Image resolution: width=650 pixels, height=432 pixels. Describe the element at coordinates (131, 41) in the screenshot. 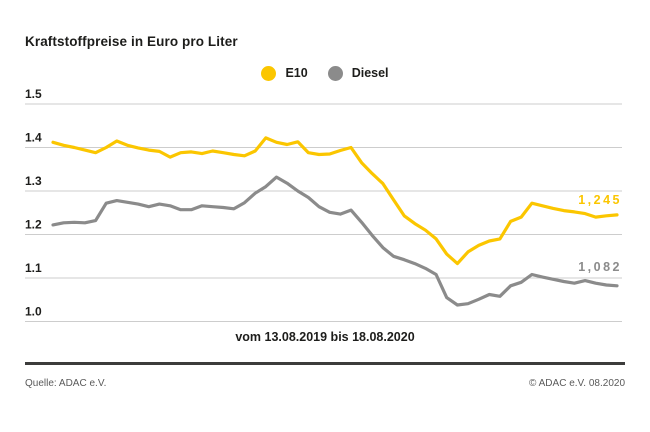

I see `chart-title: Kraftstoffpreise in Euro pro Liter` at that location.